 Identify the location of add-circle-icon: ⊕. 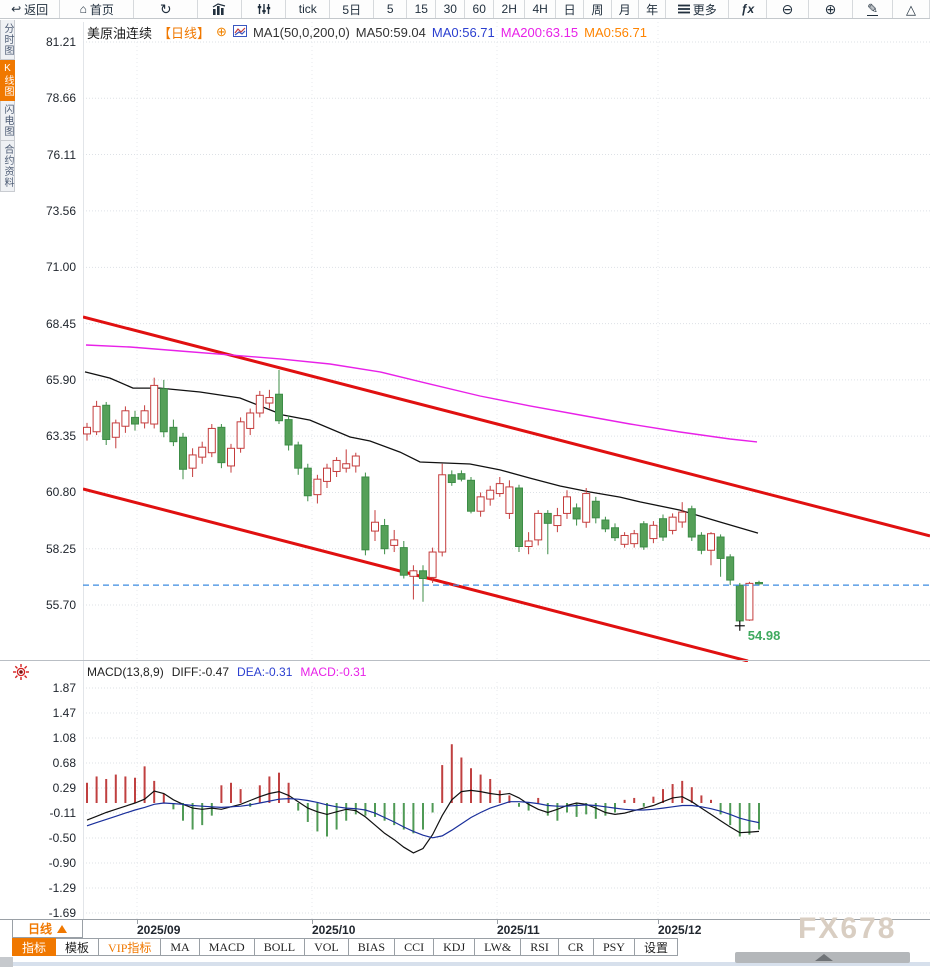
(221, 31).